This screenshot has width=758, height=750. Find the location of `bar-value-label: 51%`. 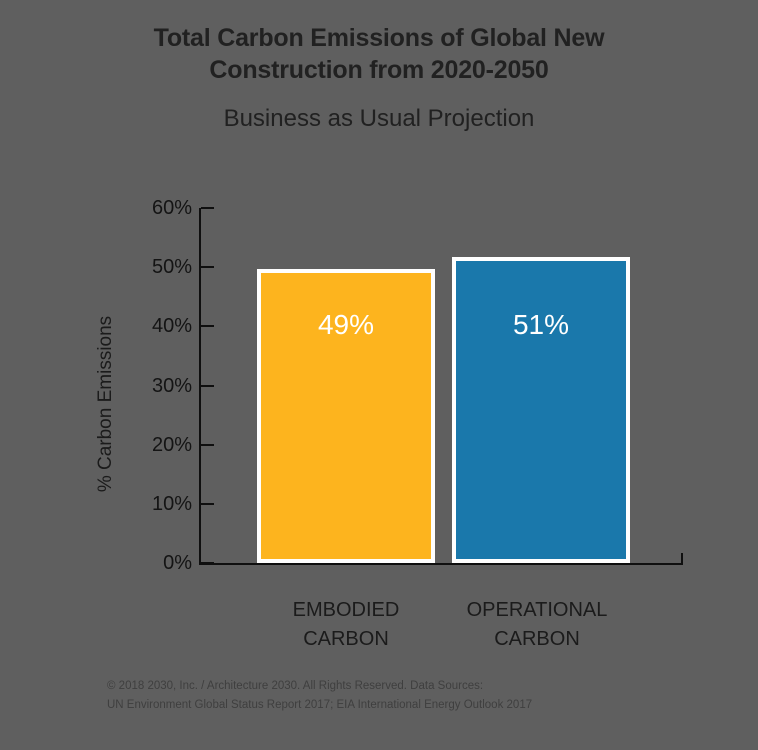

bar-value-label: 51% is located at coordinates (541, 324).